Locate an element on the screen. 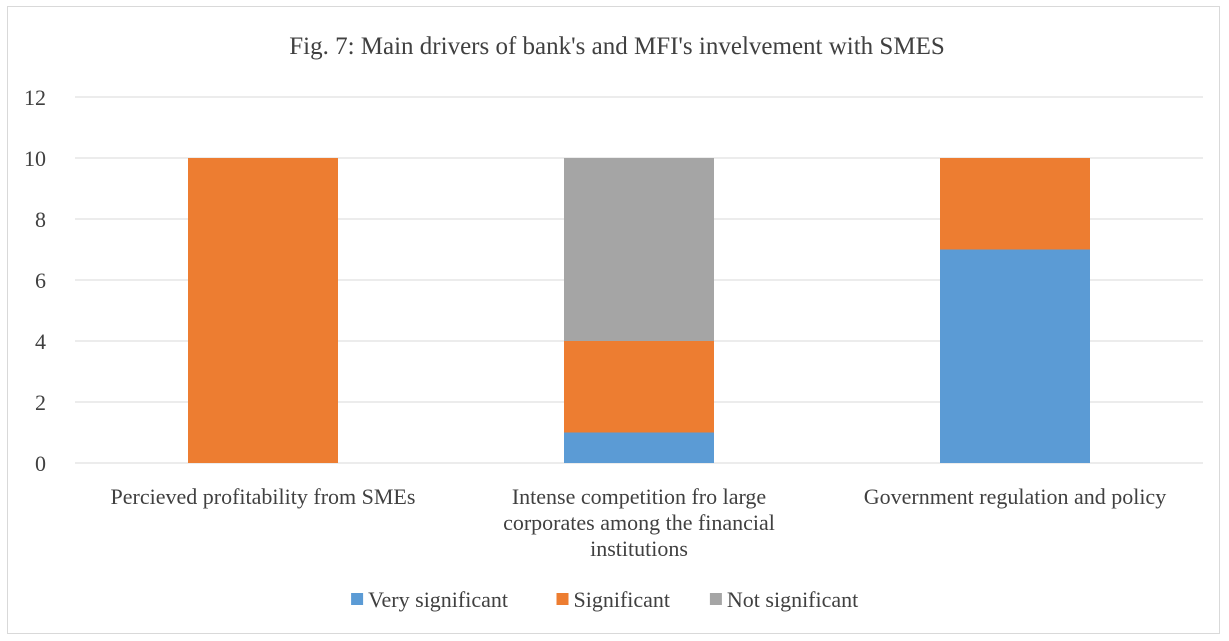  y-axis-ticks: 0 2 4 6 8 10 12 is located at coordinates (35, 280).